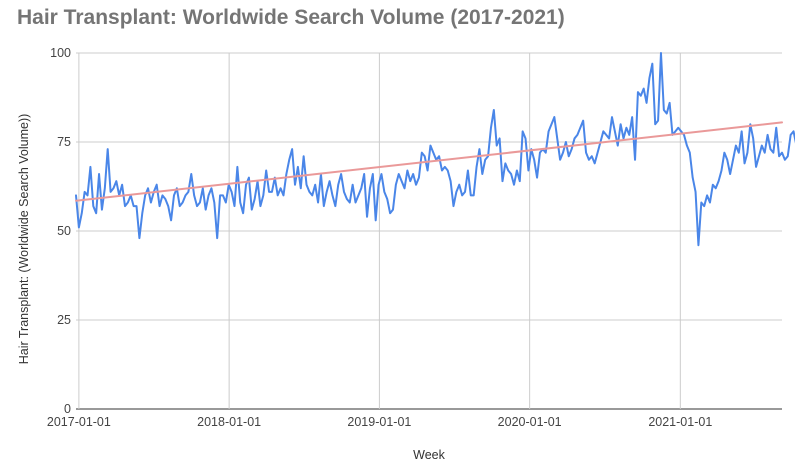  What do you see at coordinates (64, 142) in the screenshot?
I see `y-tick-label: 75` at bounding box center [64, 142].